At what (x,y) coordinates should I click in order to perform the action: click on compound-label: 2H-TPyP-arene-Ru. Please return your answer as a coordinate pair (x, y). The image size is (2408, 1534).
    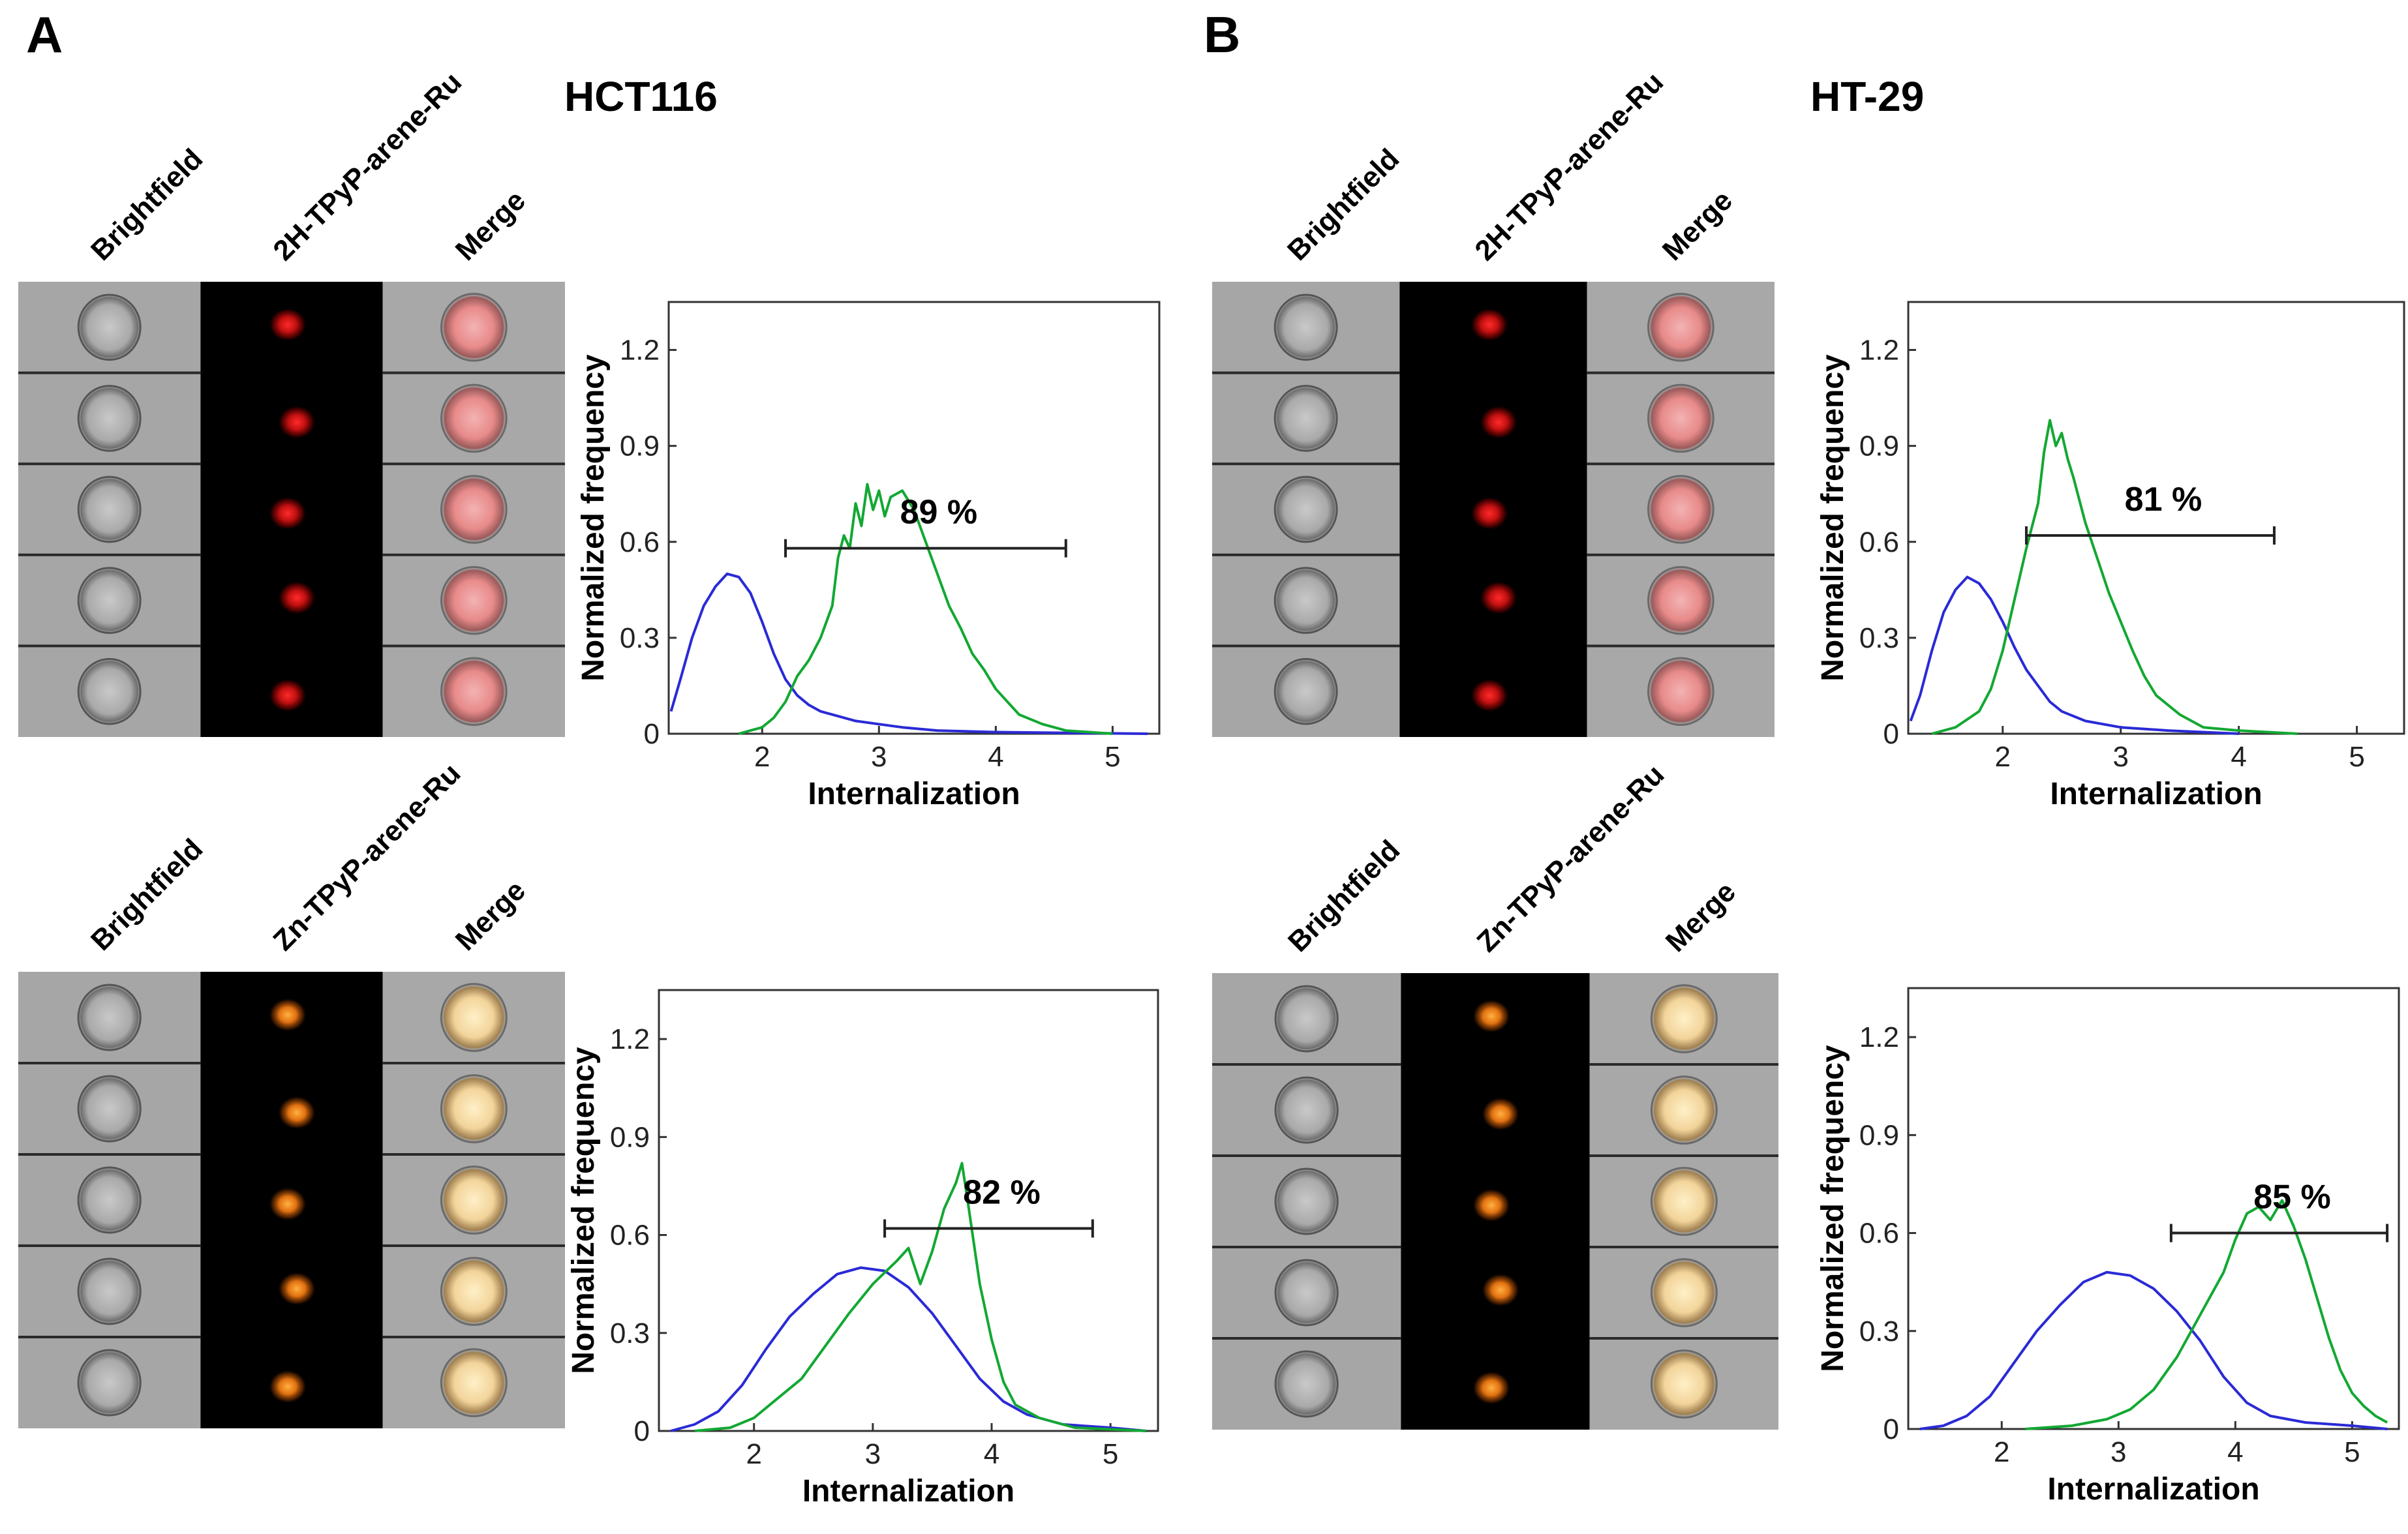
    Looking at the image, I should click on (367, 166).